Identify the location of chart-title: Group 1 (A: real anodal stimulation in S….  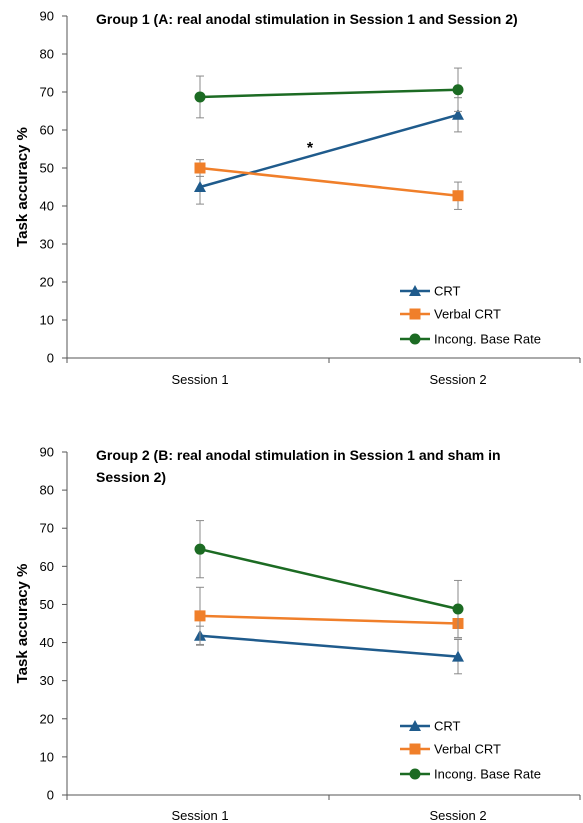
(307, 19).